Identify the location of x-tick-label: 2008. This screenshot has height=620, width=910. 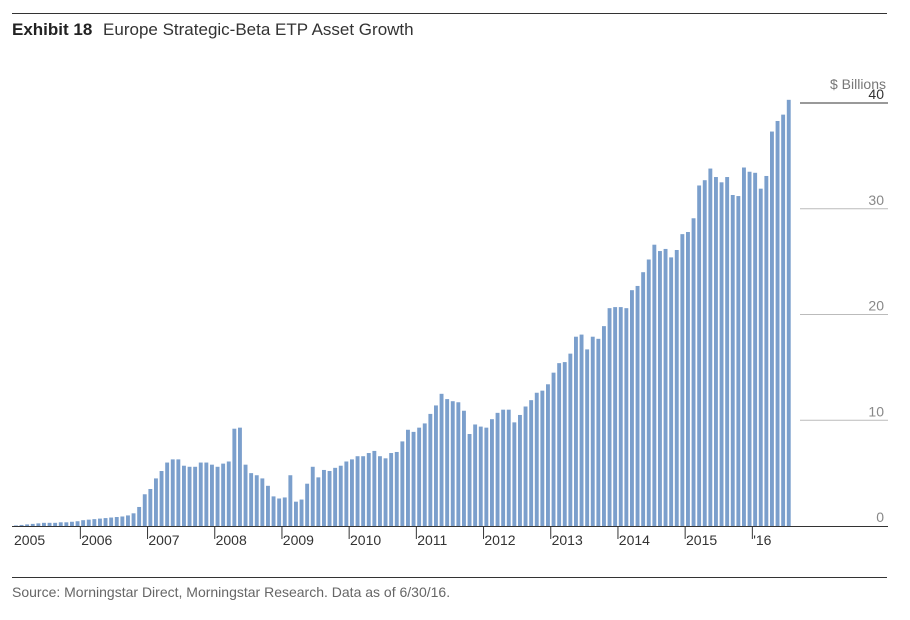
(231, 540).